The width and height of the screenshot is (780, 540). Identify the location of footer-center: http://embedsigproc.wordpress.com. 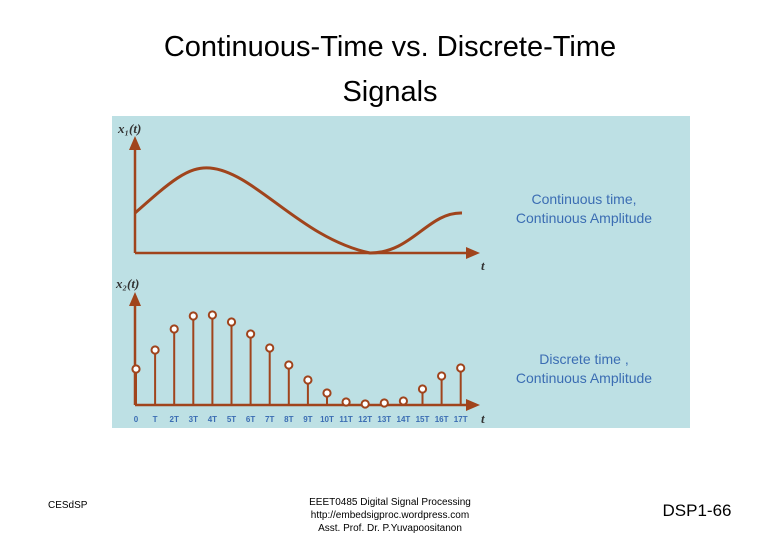
(390, 515).